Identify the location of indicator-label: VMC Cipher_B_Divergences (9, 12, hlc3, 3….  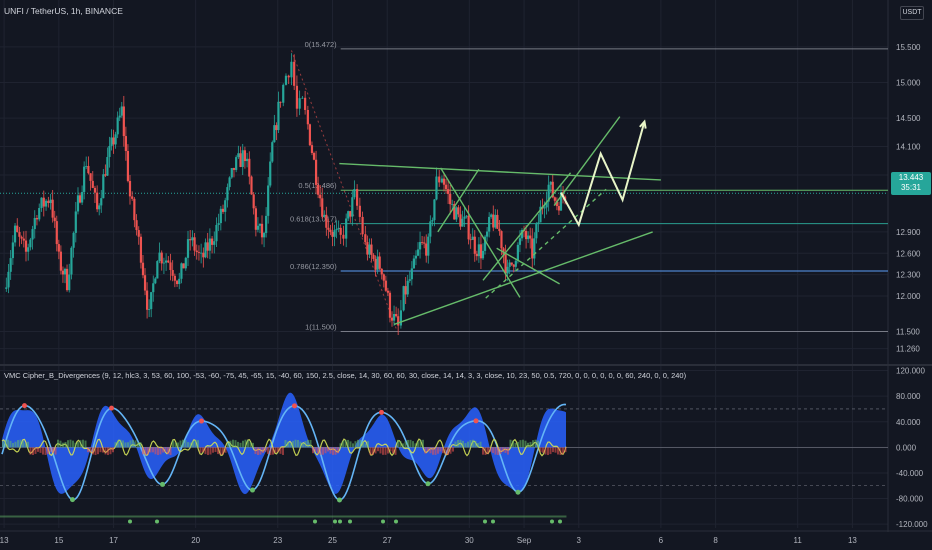
(345, 375).